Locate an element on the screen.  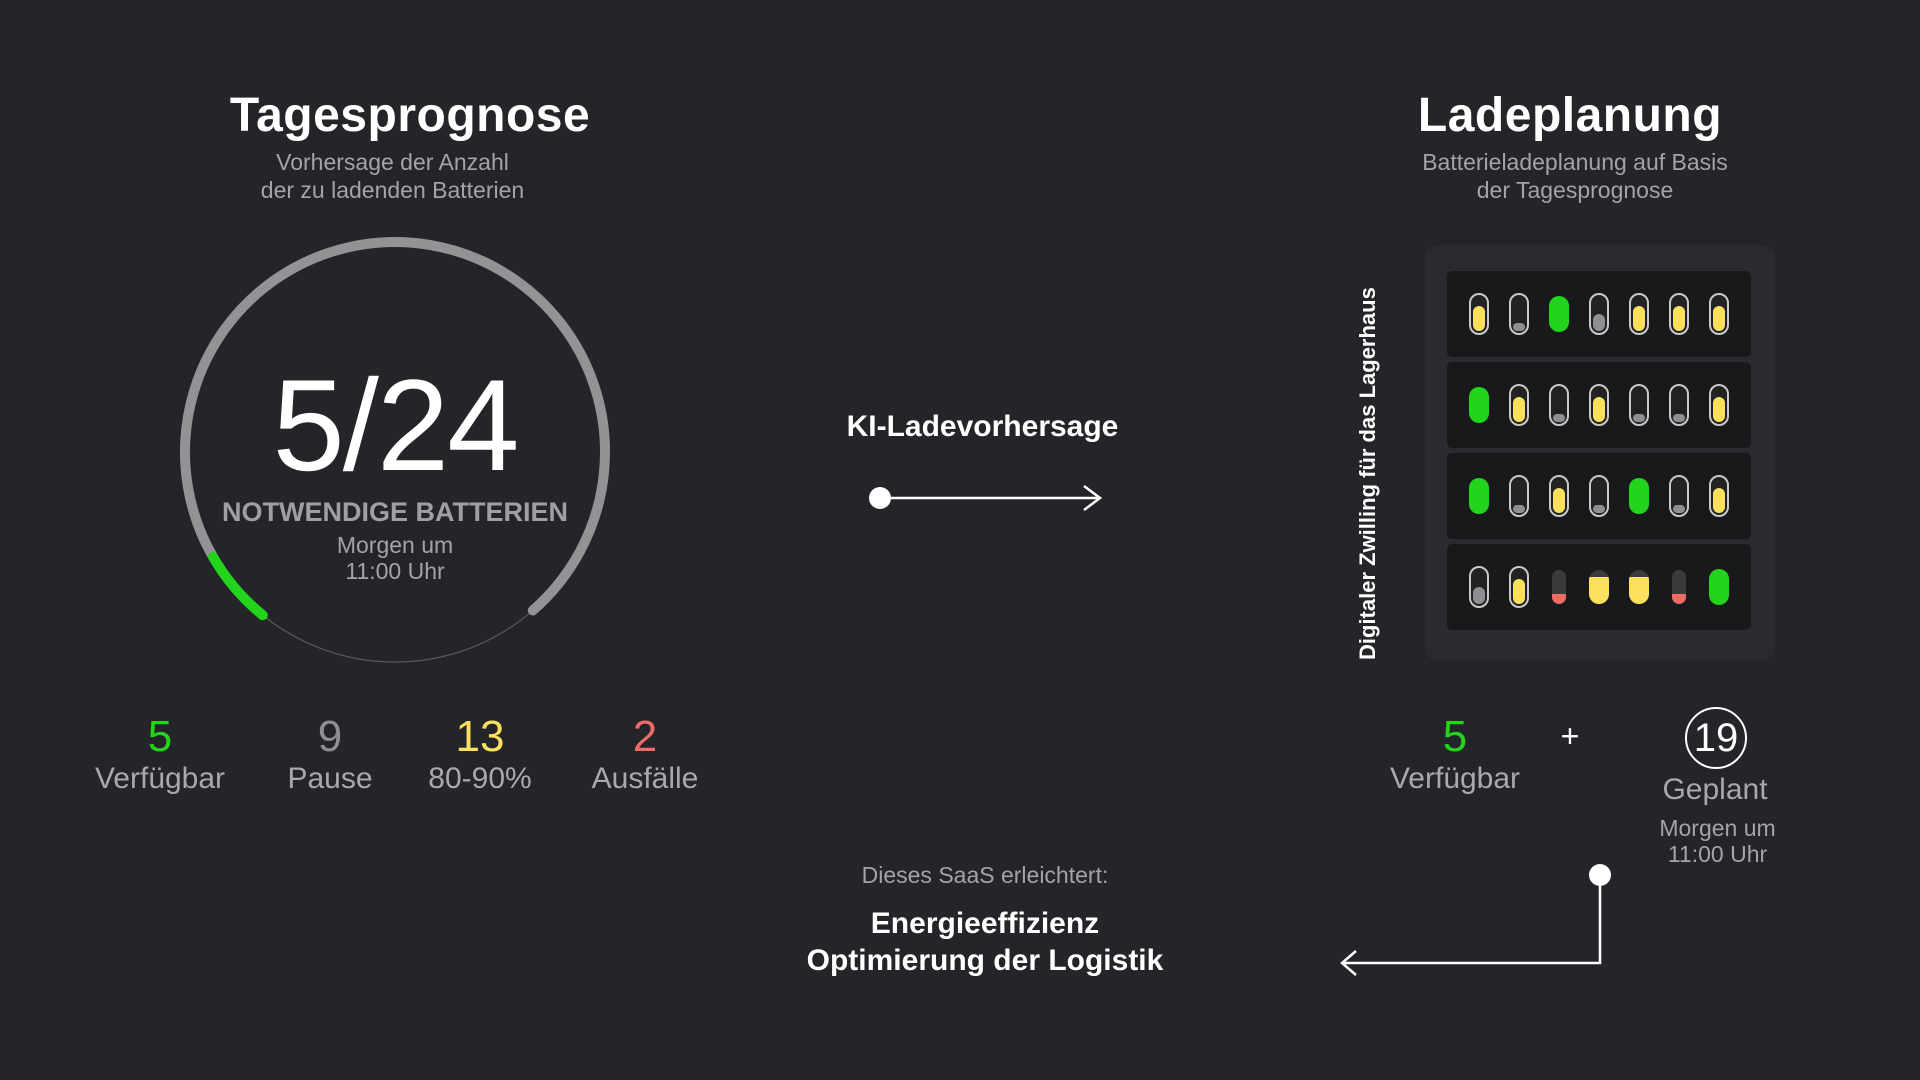
plan-title: Ladeplanung is located at coordinates (1570, 115).